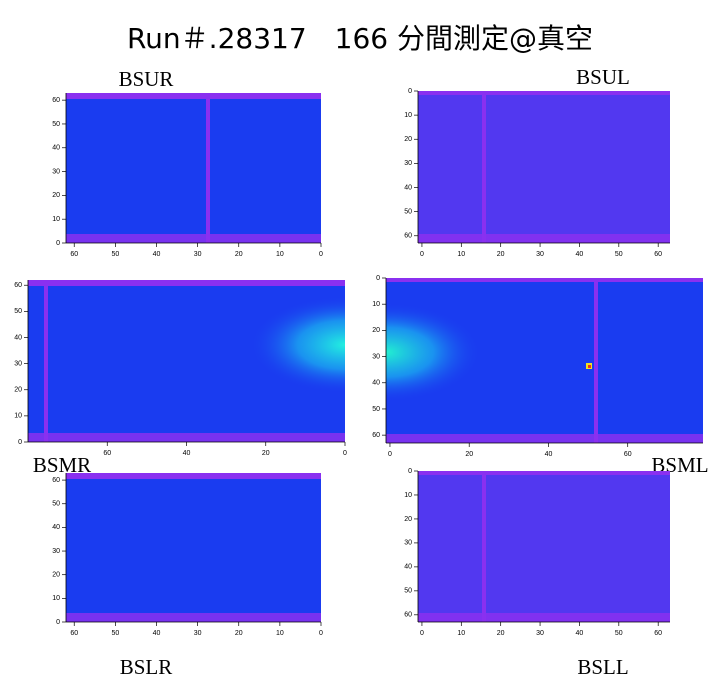  What do you see at coordinates (603, 77) in the screenshot?
I see `panel-label: BSUL` at bounding box center [603, 77].